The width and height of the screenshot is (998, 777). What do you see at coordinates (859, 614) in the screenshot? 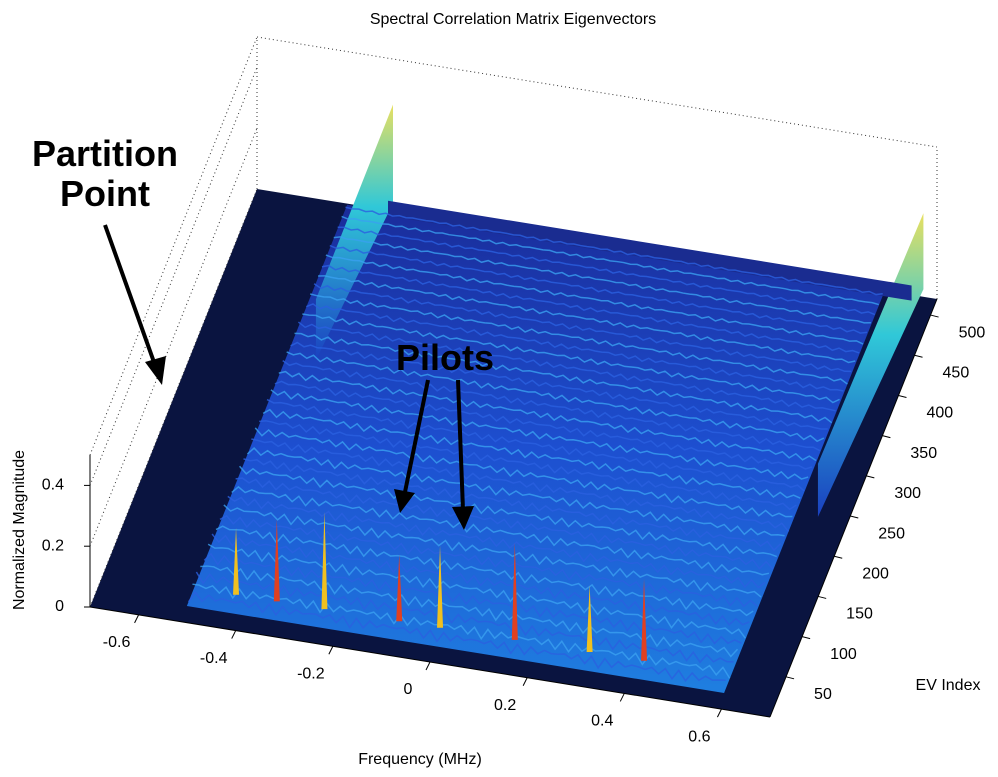
I see `y-tick-label: 150` at bounding box center [859, 614].